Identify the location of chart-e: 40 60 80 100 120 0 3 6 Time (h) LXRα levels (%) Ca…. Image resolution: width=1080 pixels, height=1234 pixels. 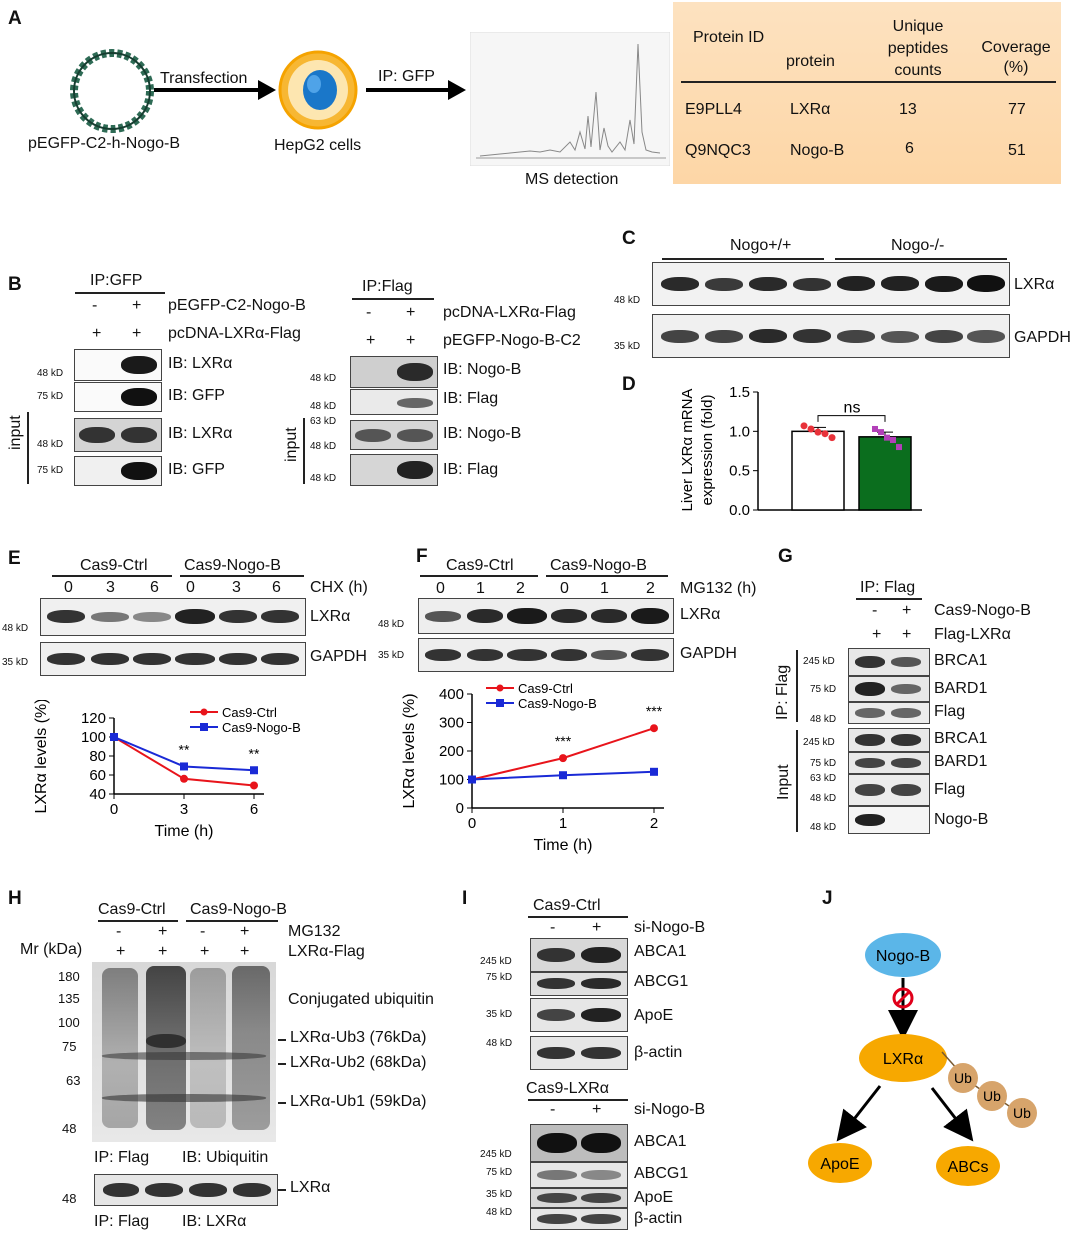
(167, 770).